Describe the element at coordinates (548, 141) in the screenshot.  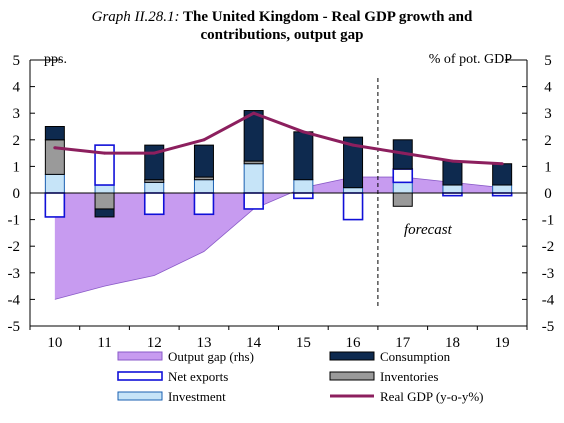
I see `ytick-label-right-2: 2` at that location.